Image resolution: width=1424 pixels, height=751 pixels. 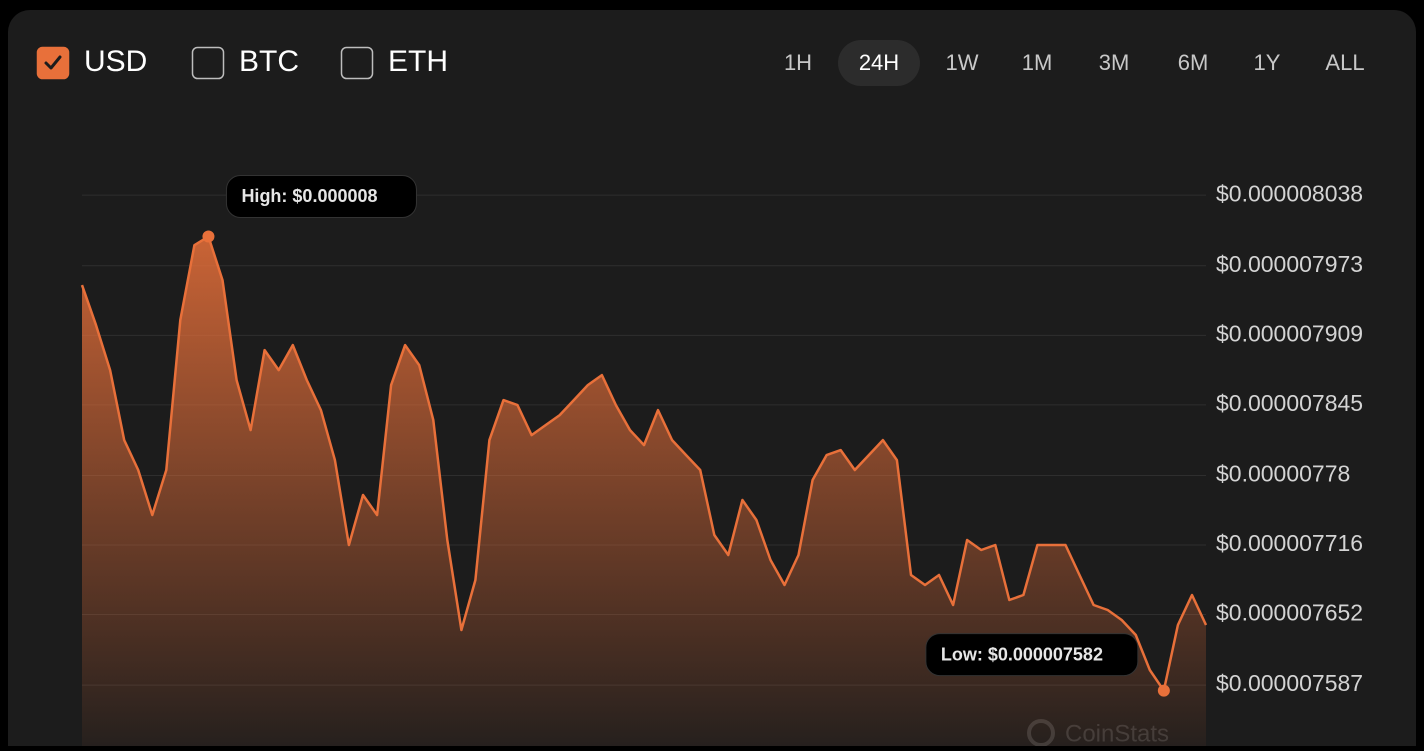 I want to click on y-tick-label: $0.000008038, so click(x=1289, y=193).